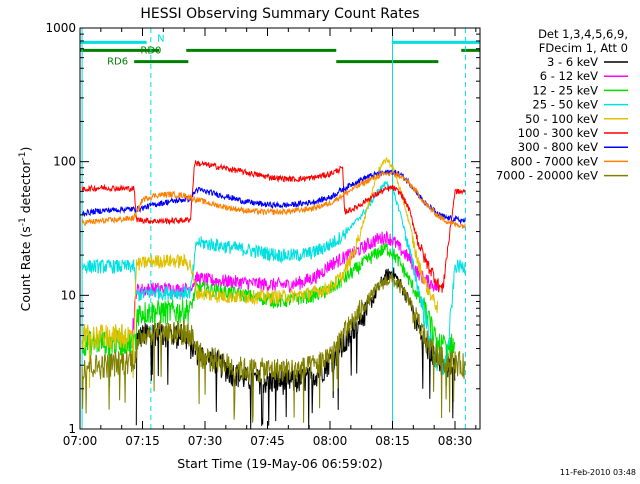 This screenshot has width=640, height=484. I want to click on x-axis-label: Start Time (19-May-06 06:59:02), so click(279, 463).